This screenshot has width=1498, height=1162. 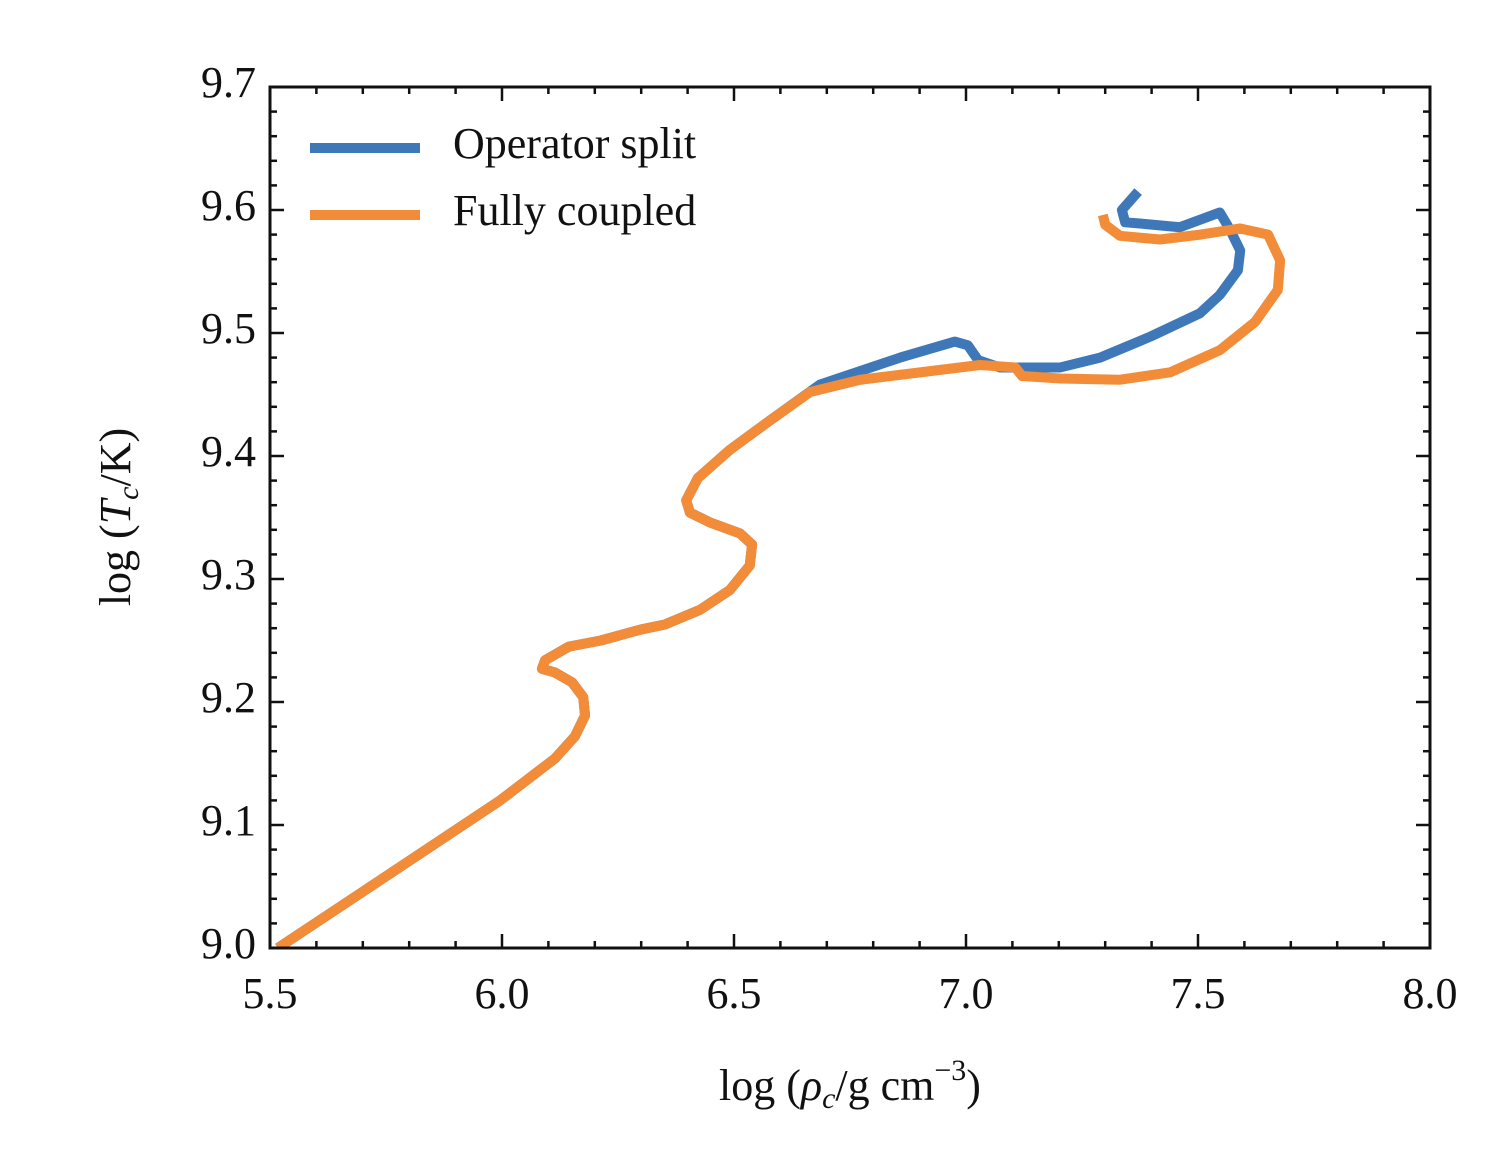 What do you see at coordinates (228, 820) in the screenshot?
I see `y-tick-label: 9.1` at bounding box center [228, 820].